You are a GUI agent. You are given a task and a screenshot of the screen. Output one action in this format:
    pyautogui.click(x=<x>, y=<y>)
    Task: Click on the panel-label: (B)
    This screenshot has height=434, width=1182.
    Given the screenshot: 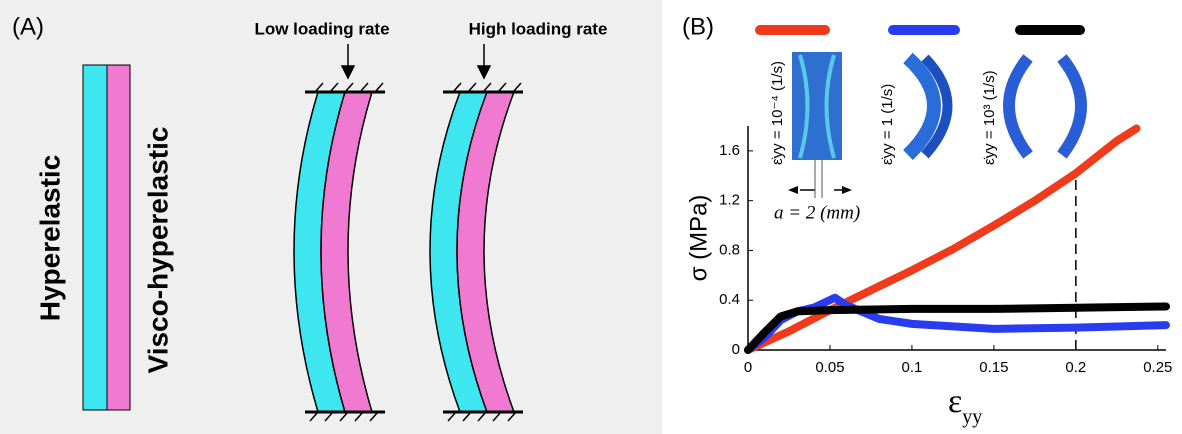 What is the action you would take?
    pyautogui.click(x=698, y=26)
    